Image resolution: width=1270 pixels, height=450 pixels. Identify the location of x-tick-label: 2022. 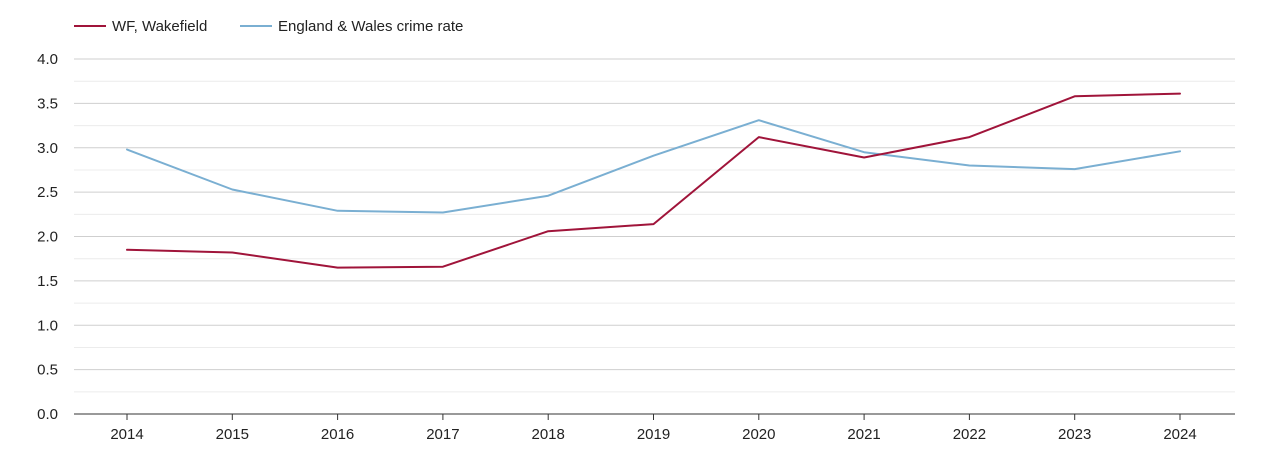
(969, 434).